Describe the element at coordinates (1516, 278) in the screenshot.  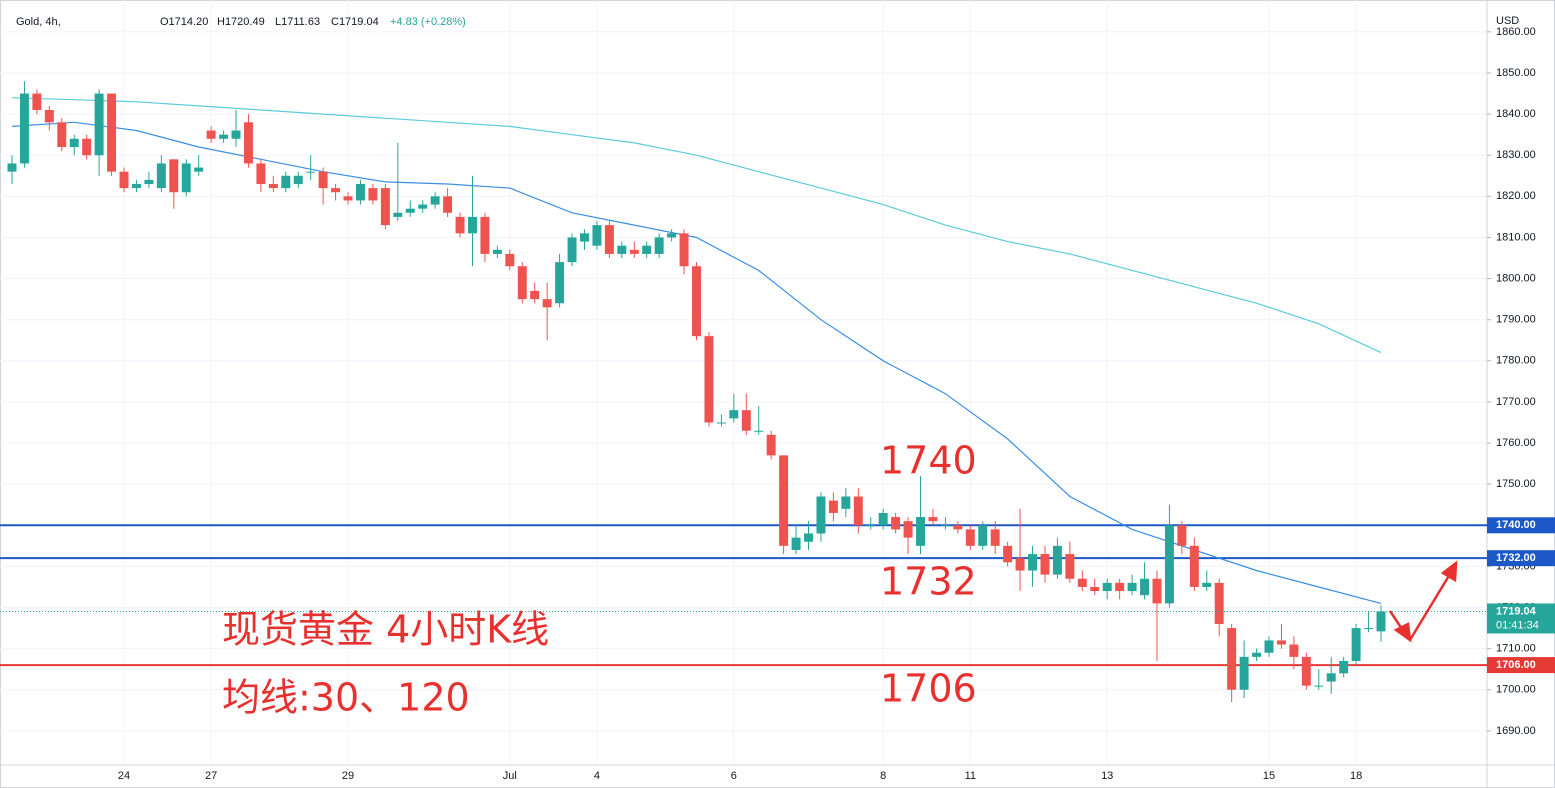
I see `y-tick-label: 1800.00` at that location.